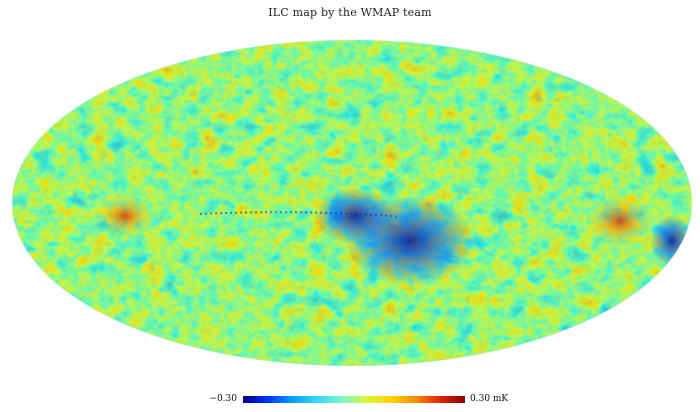  What do you see at coordinates (489, 399) in the screenshot?
I see `colorbar-max-label: 0.30 mK` at bounding box center [489, 399].